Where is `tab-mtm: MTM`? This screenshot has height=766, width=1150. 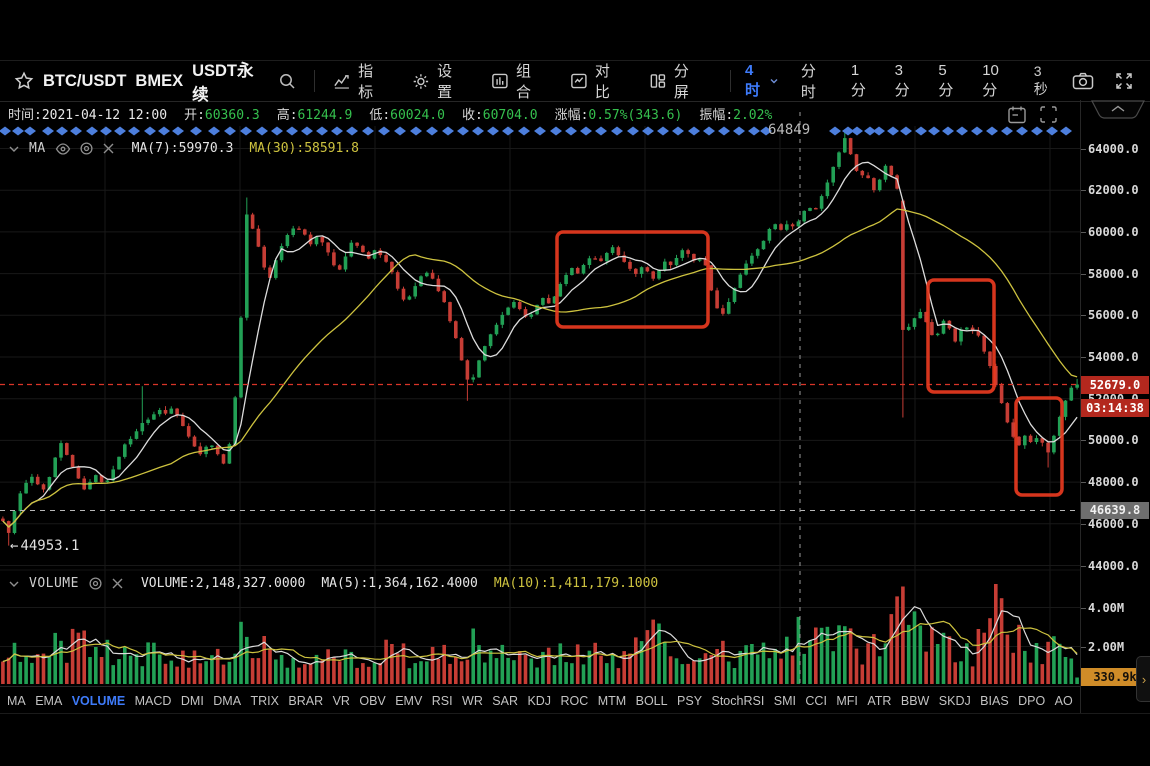
tab-mtm: MTM is located at coordinates (612, 700).